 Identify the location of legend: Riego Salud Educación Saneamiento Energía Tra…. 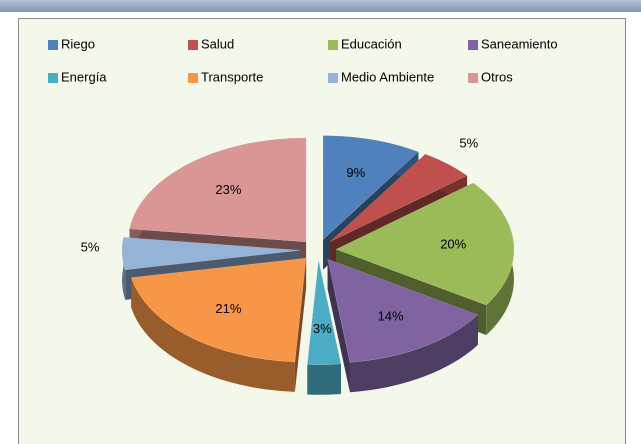
(303, 60).